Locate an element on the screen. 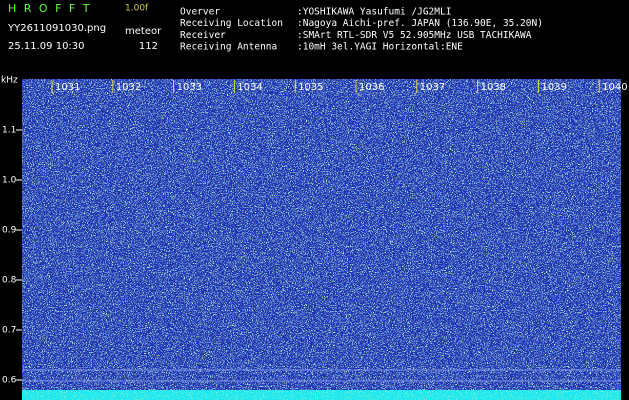  file-name: YY2611091030.png is located at coordinates (56, 28).